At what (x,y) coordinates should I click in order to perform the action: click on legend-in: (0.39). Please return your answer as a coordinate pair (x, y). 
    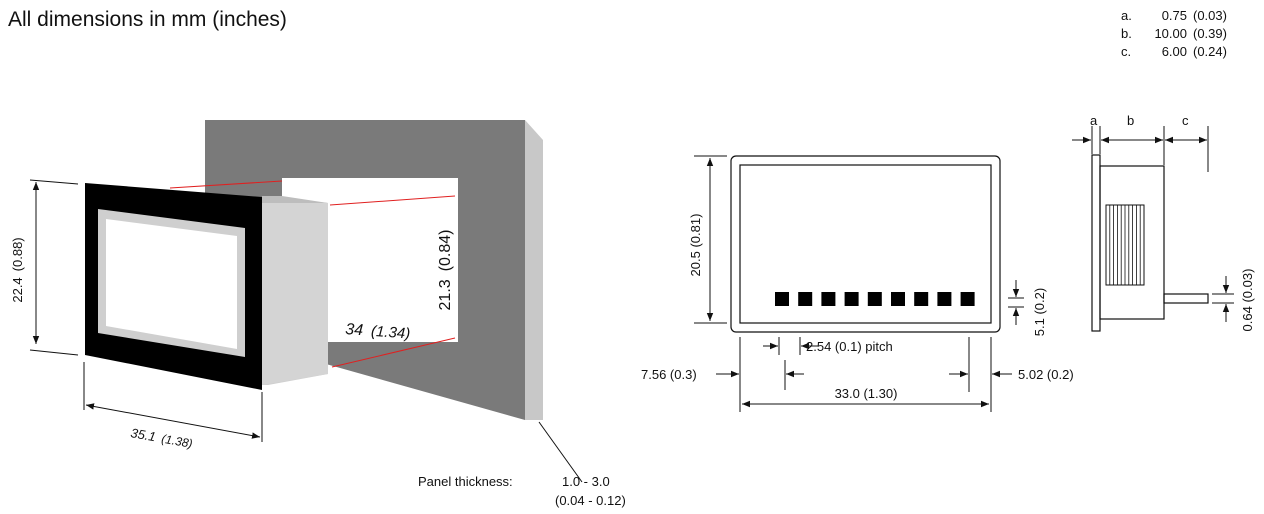
    Looking at the image, I should click on (1210, 33).